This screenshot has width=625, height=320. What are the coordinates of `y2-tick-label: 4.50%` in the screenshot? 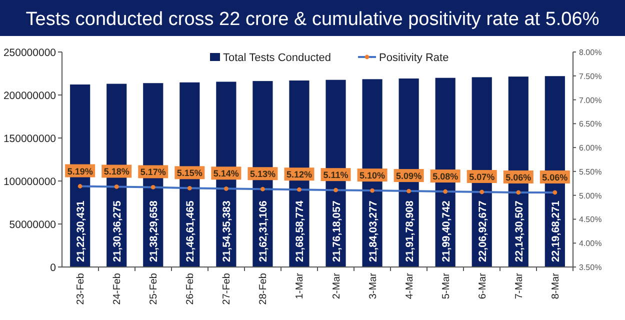 It's located at (590, 219).